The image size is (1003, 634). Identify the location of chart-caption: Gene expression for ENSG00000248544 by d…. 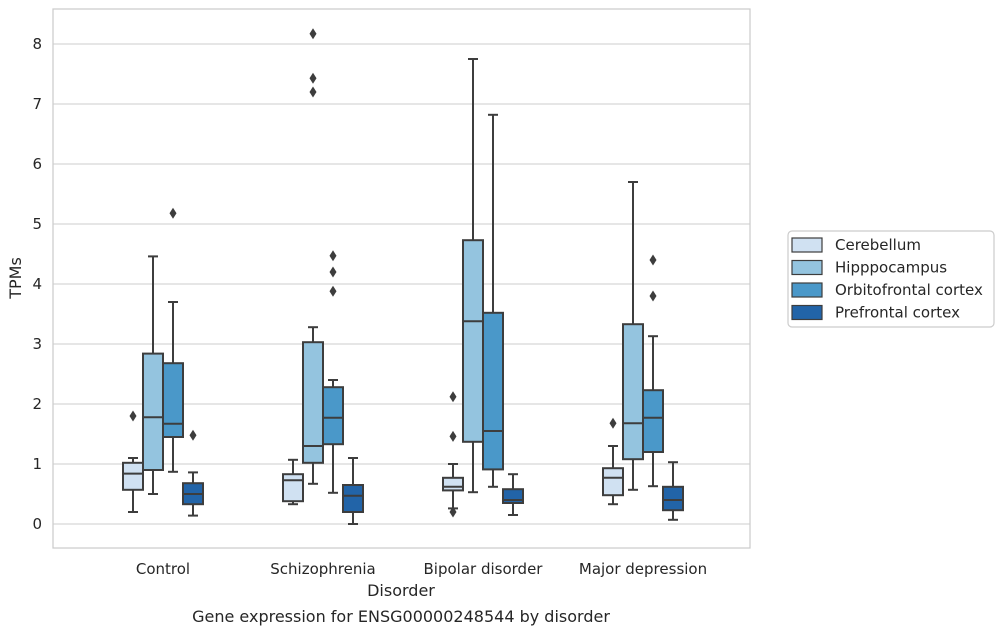
(401, 616).